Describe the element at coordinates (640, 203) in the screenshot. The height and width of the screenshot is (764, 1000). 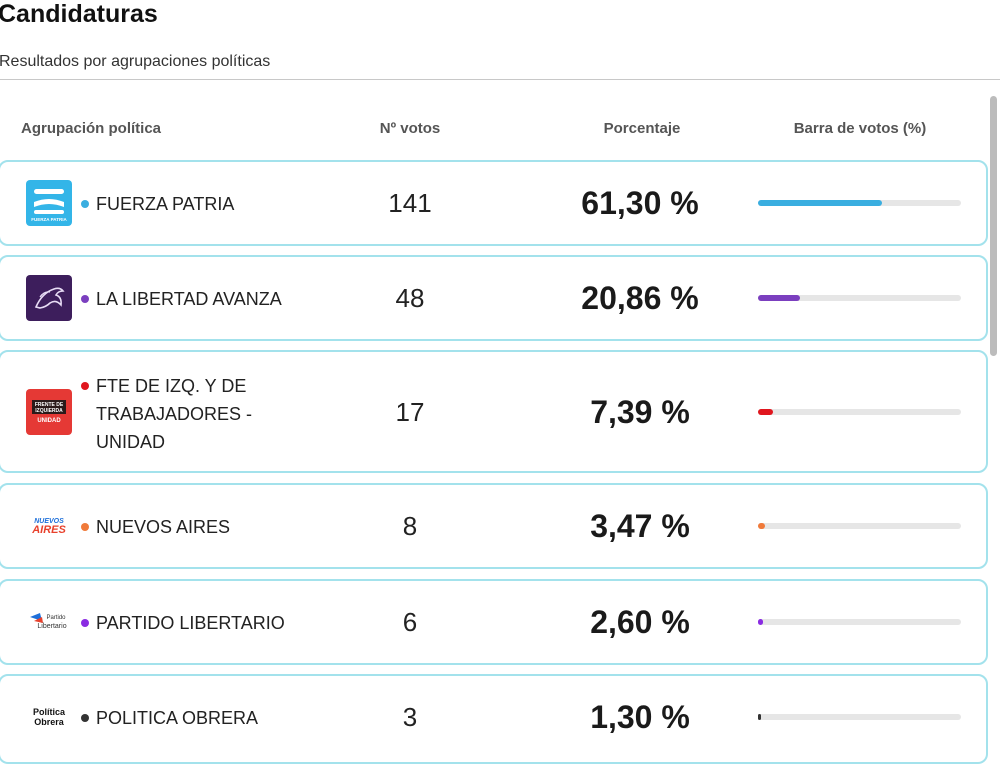
I see `vote-percentage: 61,30 %` at that location.